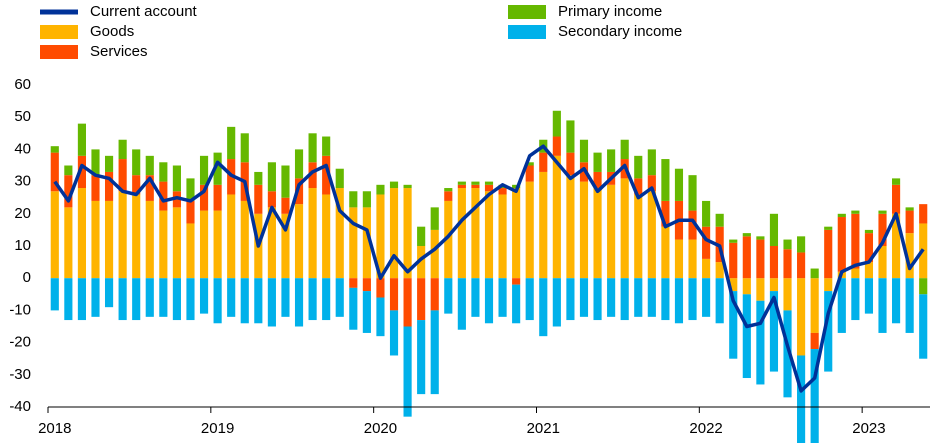 Image resolution: width=945 pixels, height=443 pixels. I want to click on legend-swatch, so click(527, 12).